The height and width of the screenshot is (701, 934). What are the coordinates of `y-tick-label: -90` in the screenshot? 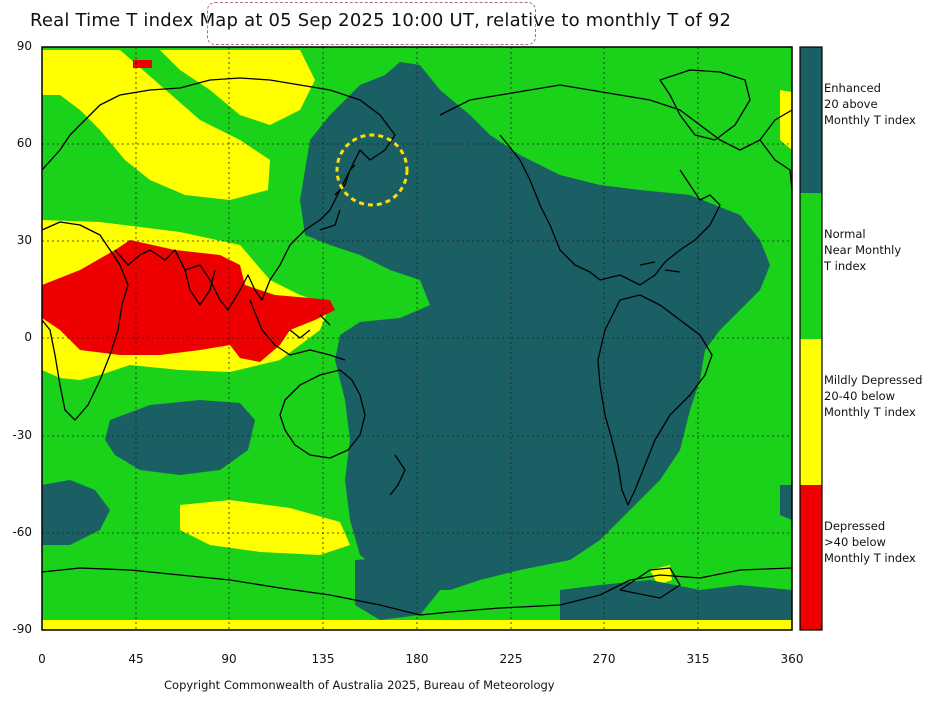 It's located at (22, 629).